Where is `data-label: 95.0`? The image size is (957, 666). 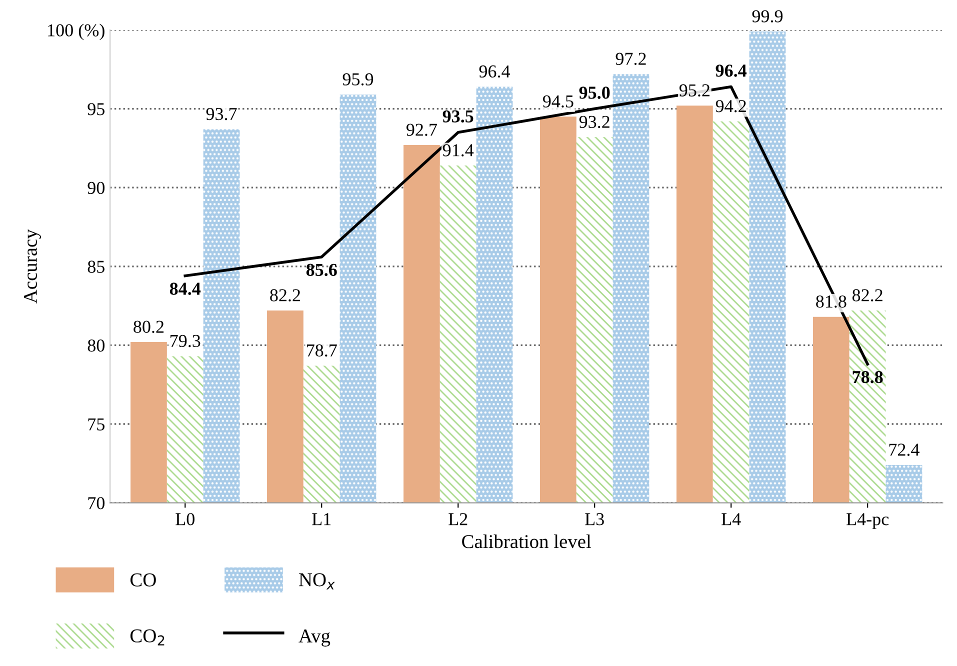 data-label: 95.0 is located at coordinates (594, 92).